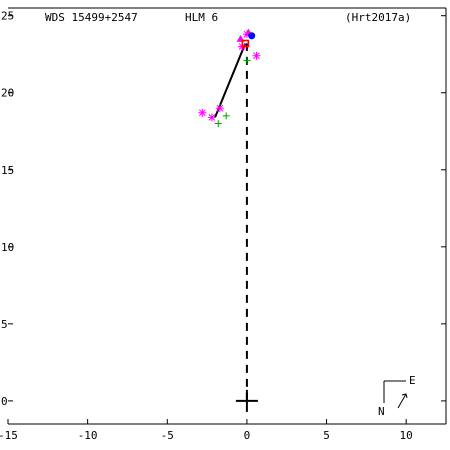  What do you see at coordinates (252, 36) in the screenshot?
I see `dot-marker` at bounding box center [252, 36].